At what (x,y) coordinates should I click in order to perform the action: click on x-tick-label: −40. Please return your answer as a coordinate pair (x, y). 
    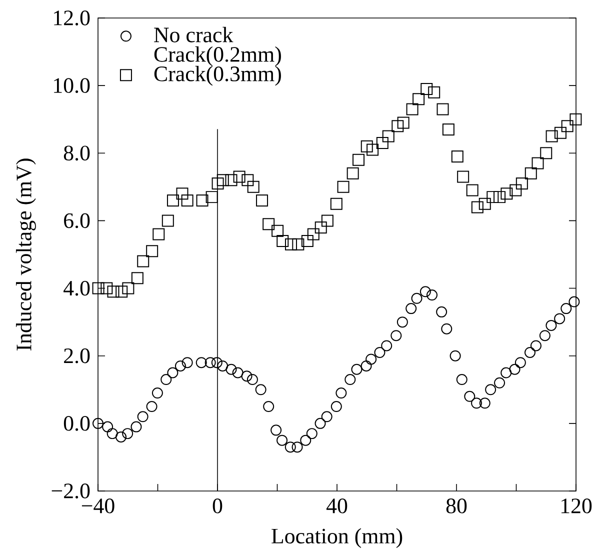
    Looking at the image, I should click on (98, 506).